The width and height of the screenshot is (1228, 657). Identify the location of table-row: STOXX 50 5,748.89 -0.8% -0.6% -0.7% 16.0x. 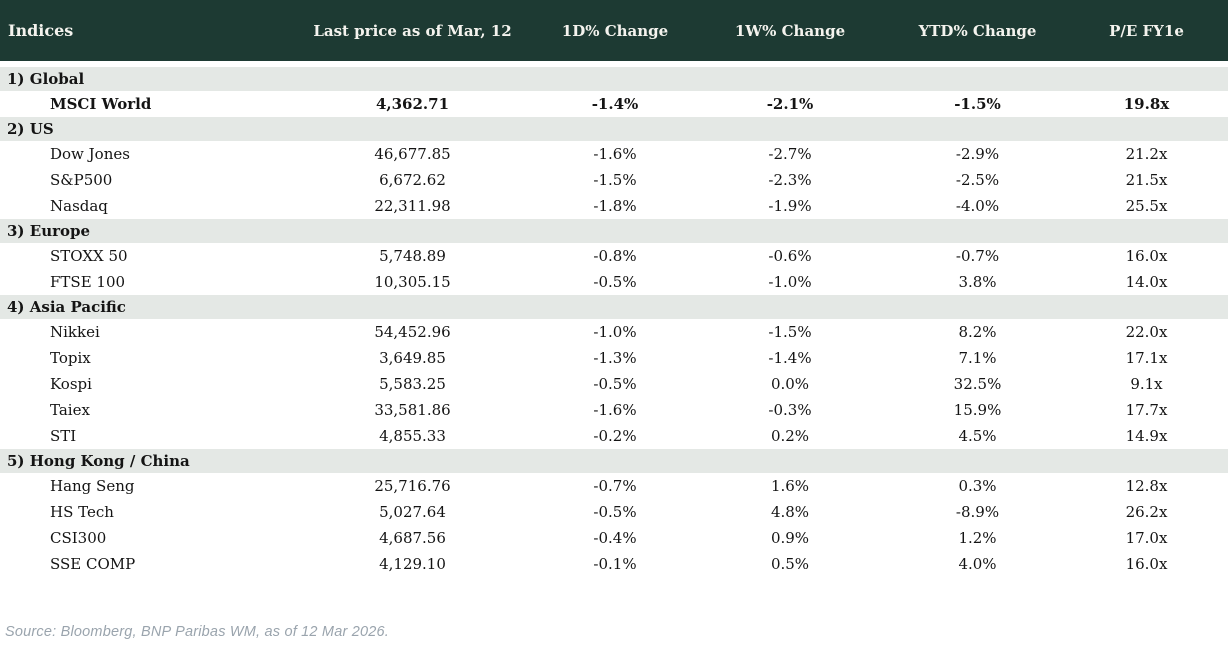
(614, 256).